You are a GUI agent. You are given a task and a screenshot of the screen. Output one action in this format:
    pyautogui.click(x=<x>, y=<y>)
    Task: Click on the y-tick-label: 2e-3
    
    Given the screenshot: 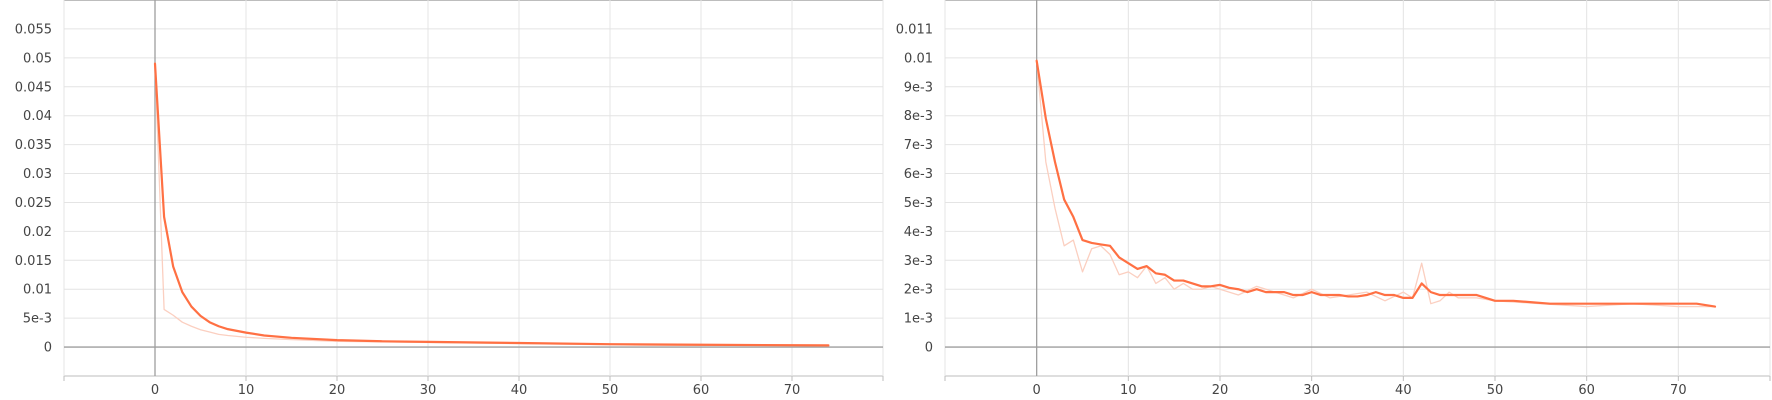 What is the action you would take?
    pyautogui.click(x=918, y=290)
    